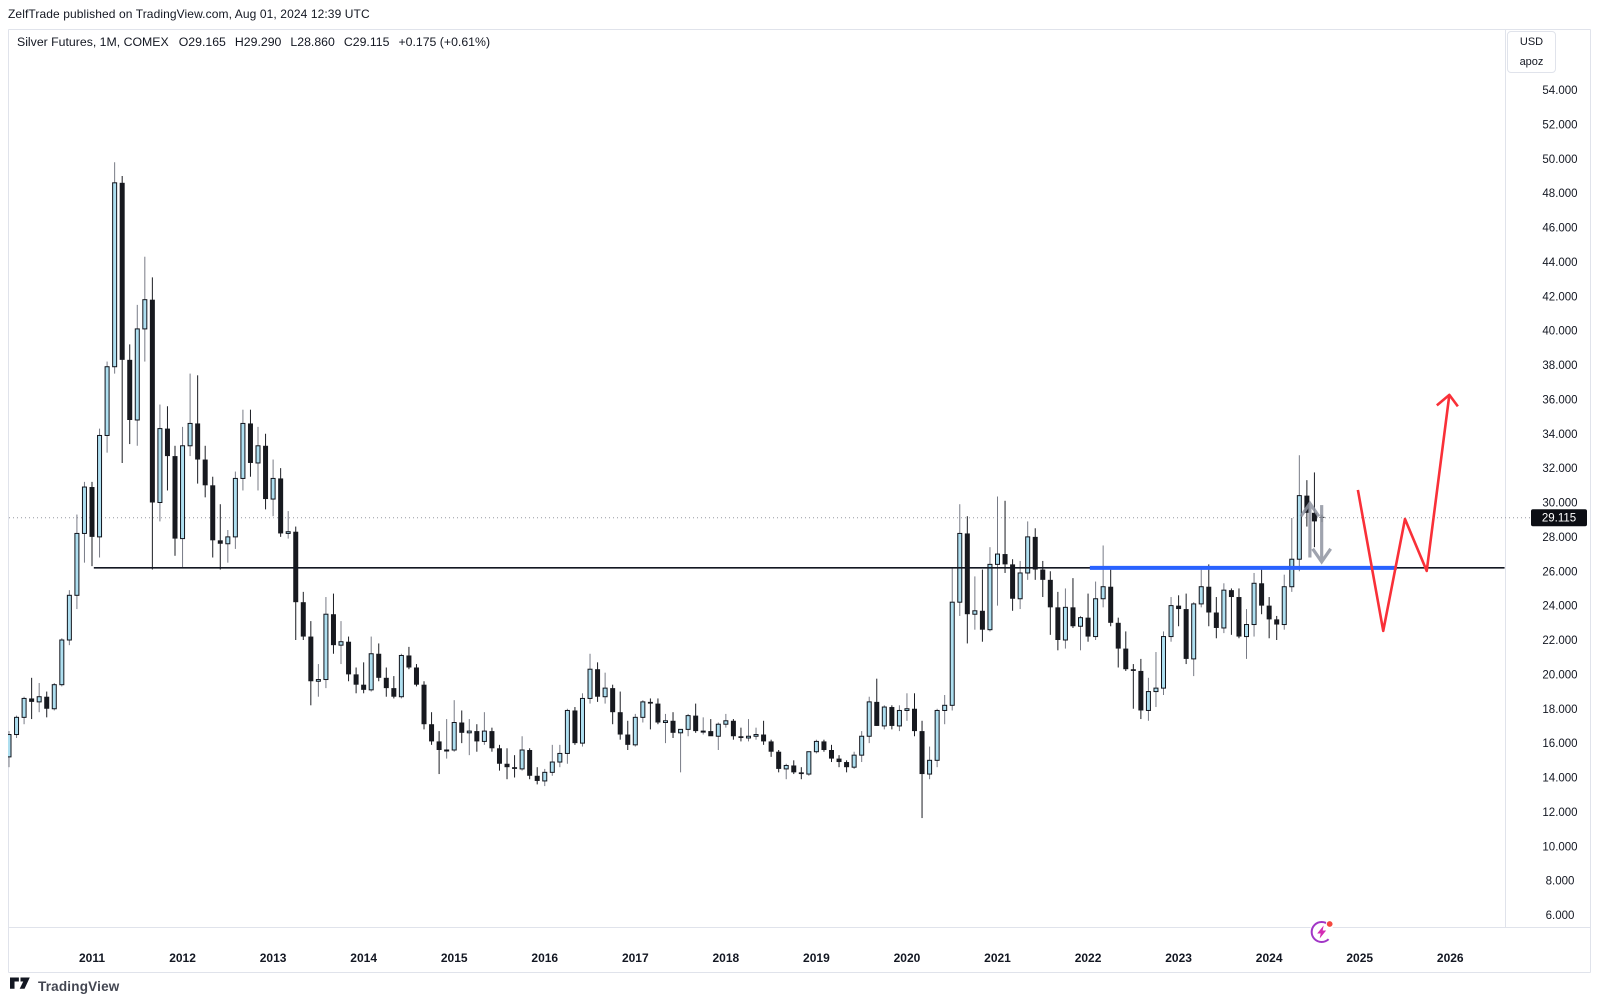  I want to click on svg-text: 29.115, so click(1559, 519).